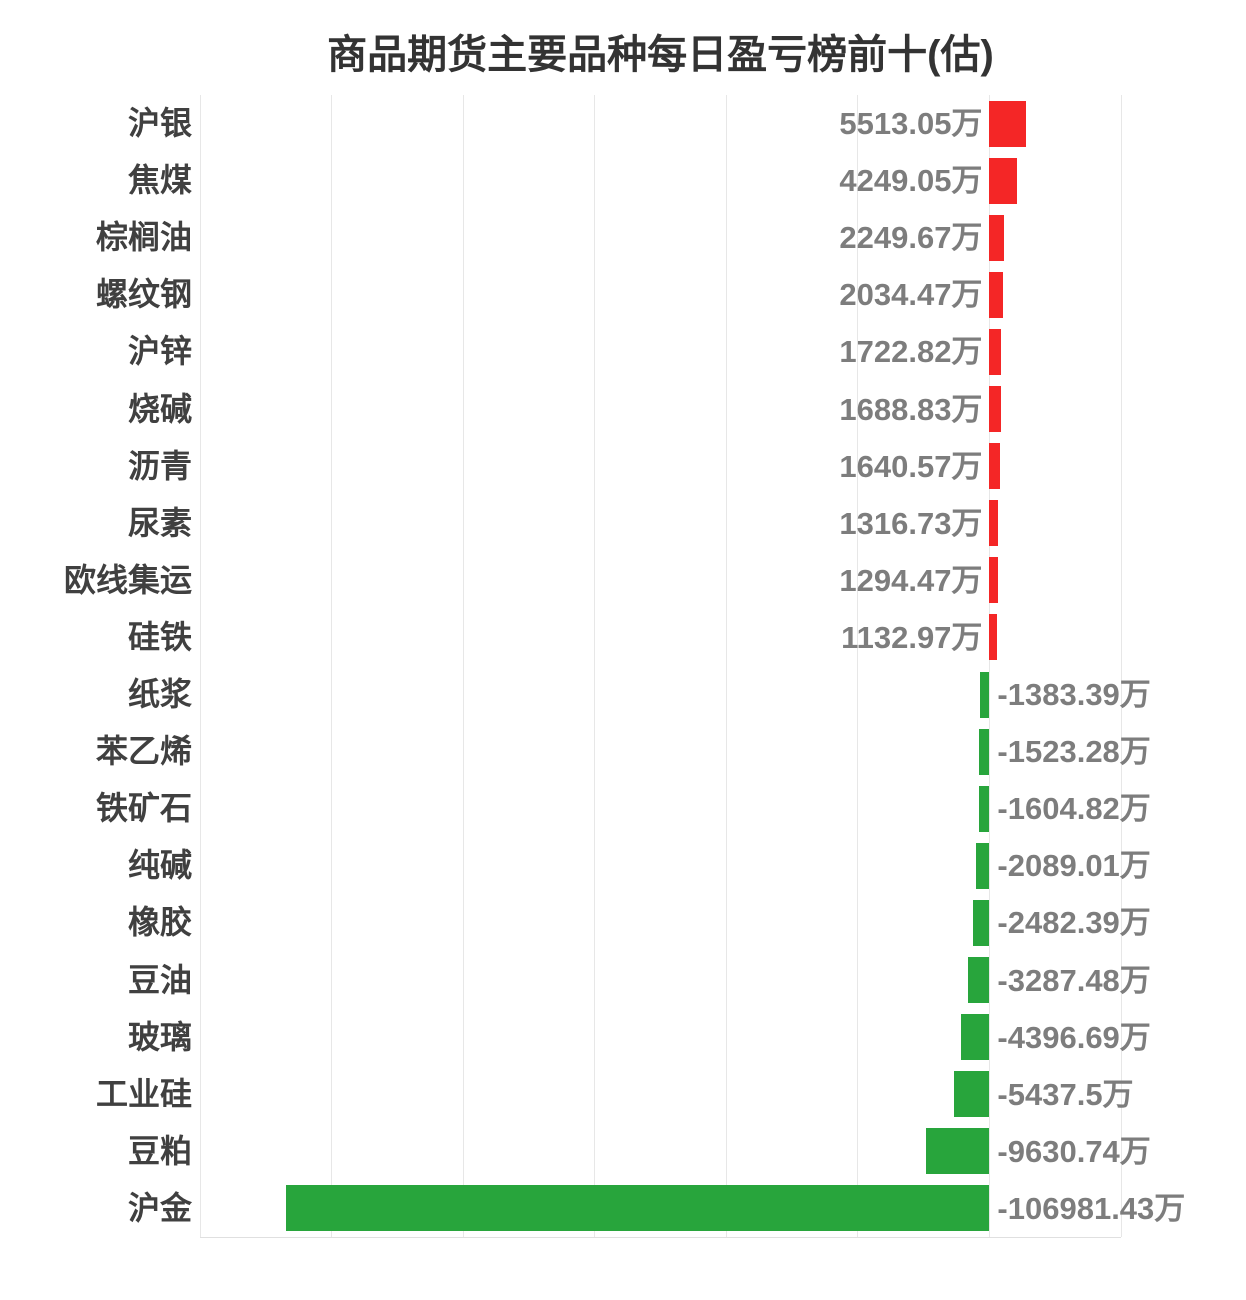 The image size is (1246, 1300). I want to click on chart-title: 商品期货主要品种每日盈亏榜前十(估), so click(660, 55).